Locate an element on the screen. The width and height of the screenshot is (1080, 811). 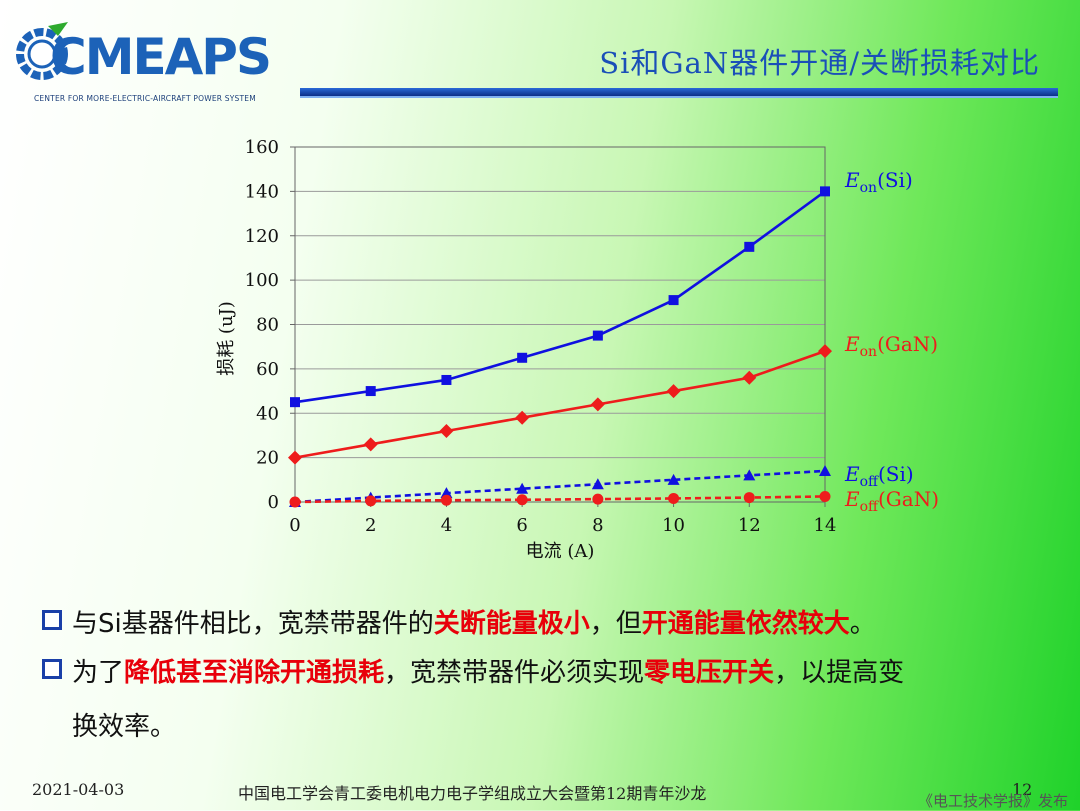
bullet-2-highlight-1: 降低甚至消除开通损耗 is located at coordinates (254, 673).